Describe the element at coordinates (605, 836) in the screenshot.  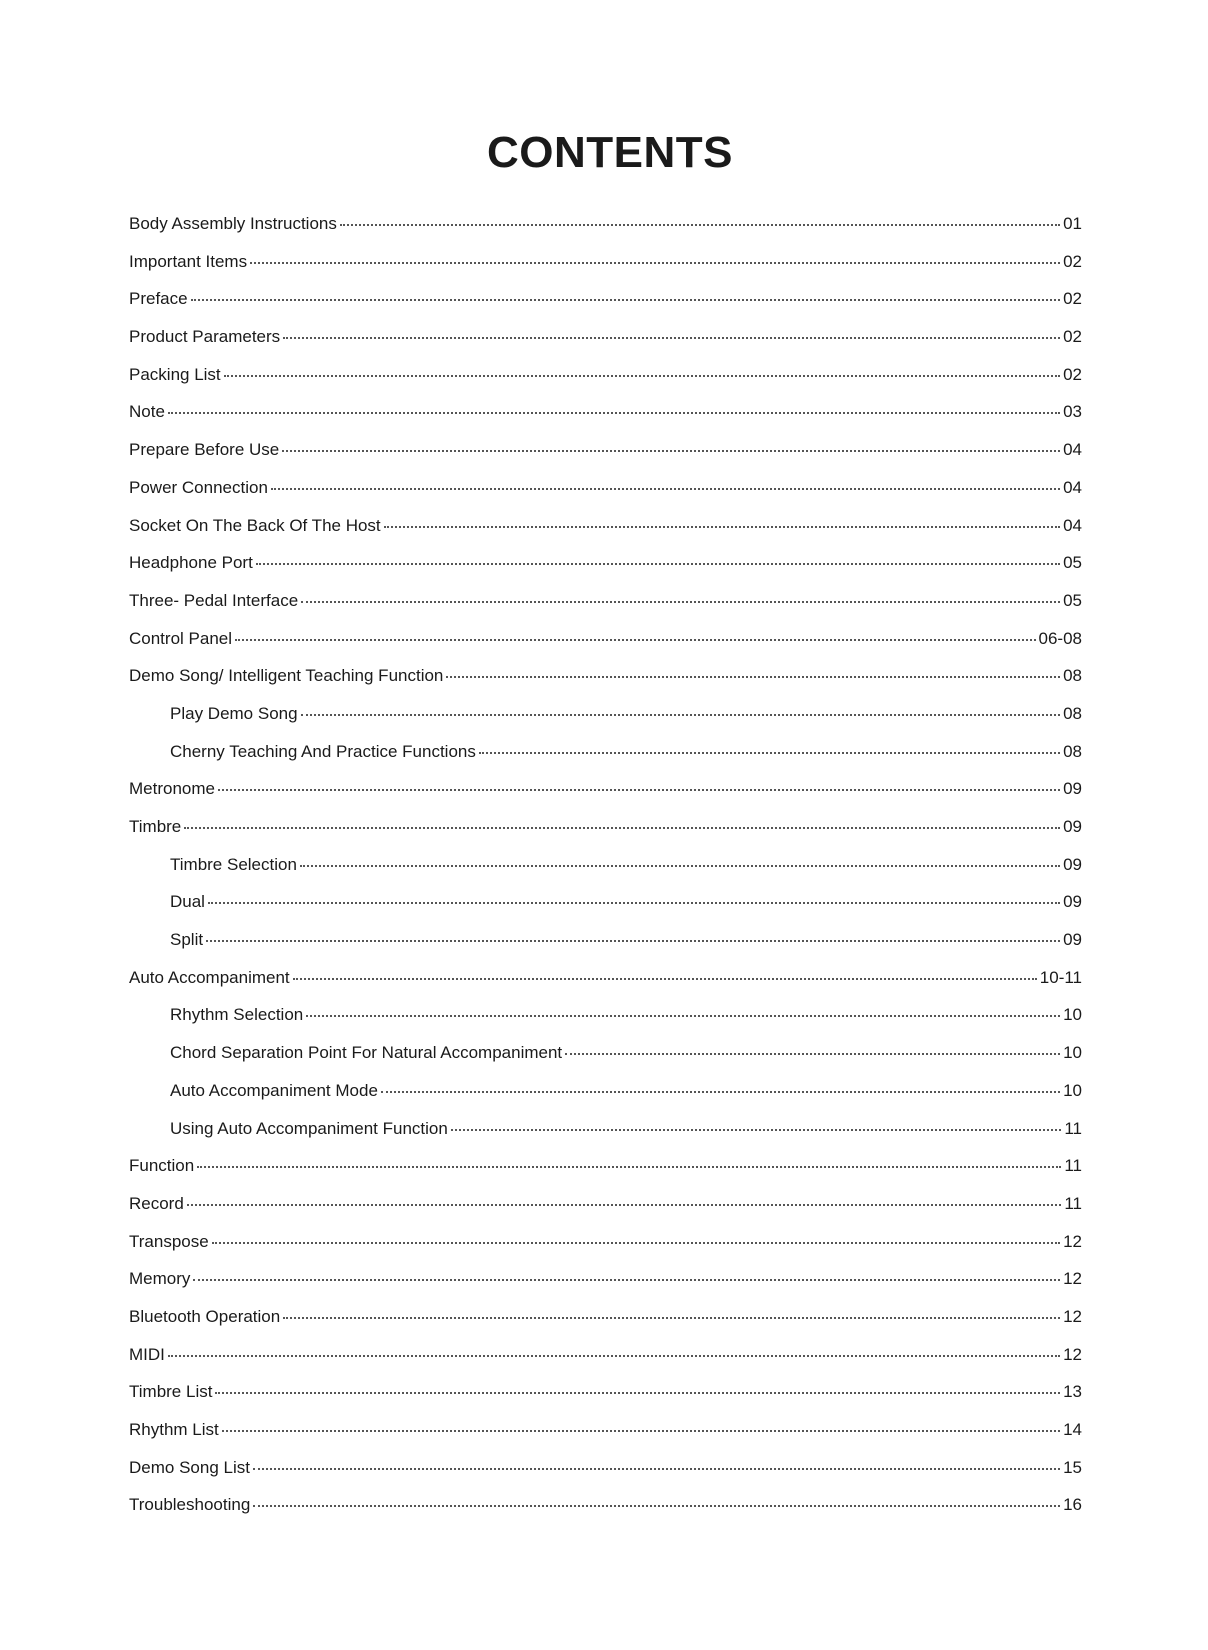
I see `toc-entry: Timbre 09` at that location.